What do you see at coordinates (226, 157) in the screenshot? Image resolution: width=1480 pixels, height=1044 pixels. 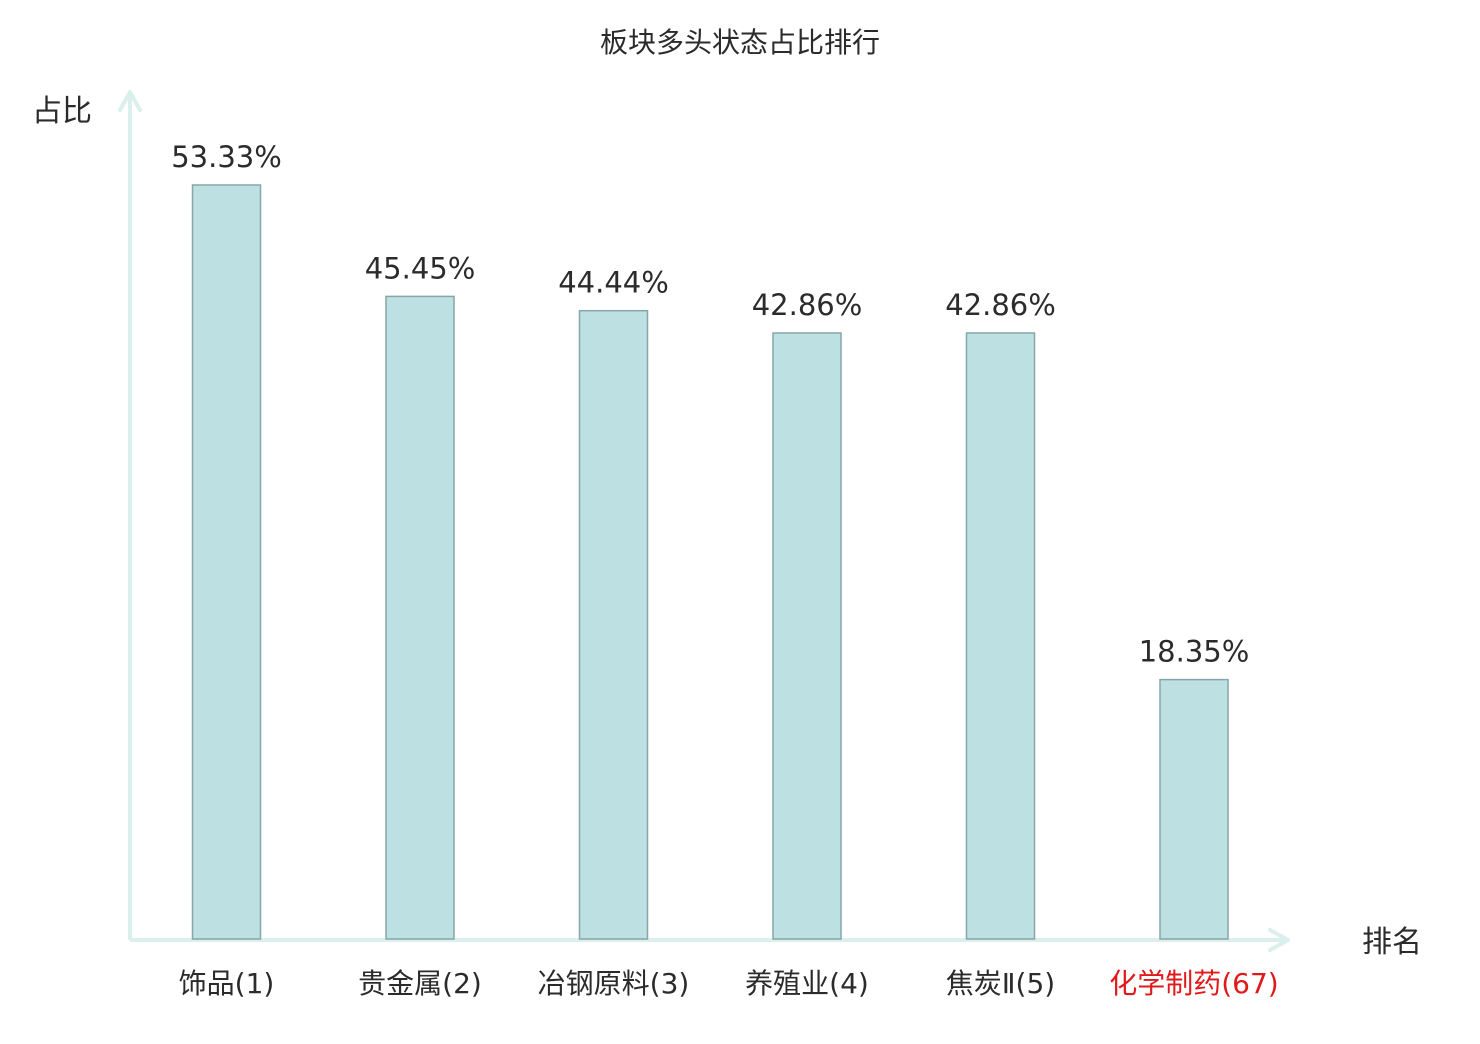 I see `bar-value-label: 53.33%` at bounding box center [226, 157].